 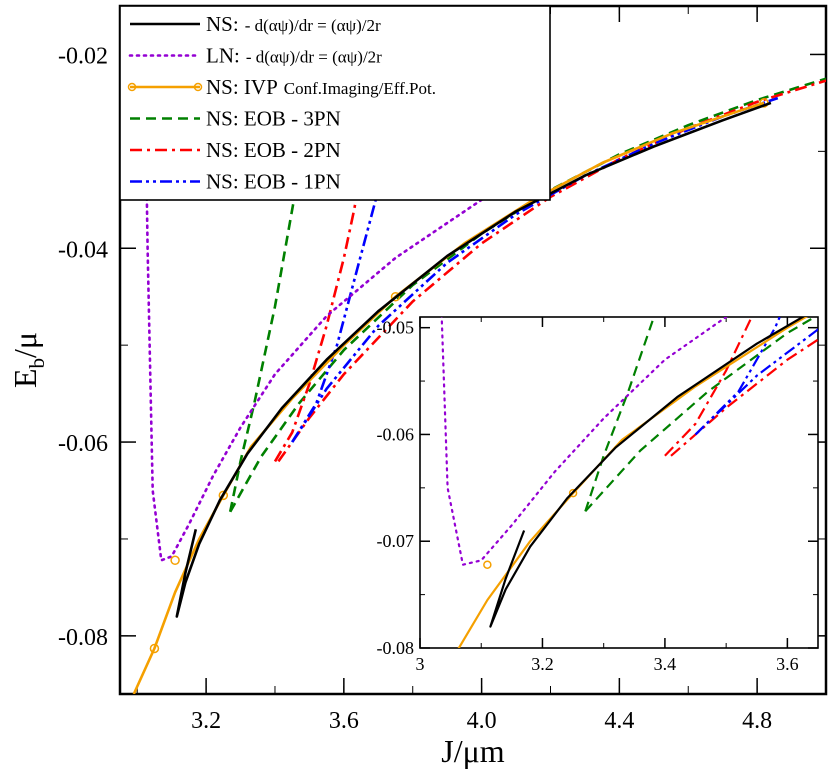 I want to click on legend-label-ns-eob-2pn: NS: EOB - 2PN, so click(x=273, y=150).